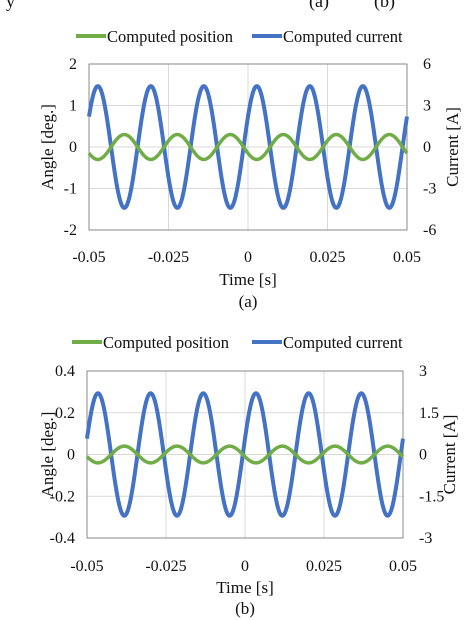  Describe the element at coordinates (73, 64) in the screenshot. I see `y-tick-label: 2` at that location.